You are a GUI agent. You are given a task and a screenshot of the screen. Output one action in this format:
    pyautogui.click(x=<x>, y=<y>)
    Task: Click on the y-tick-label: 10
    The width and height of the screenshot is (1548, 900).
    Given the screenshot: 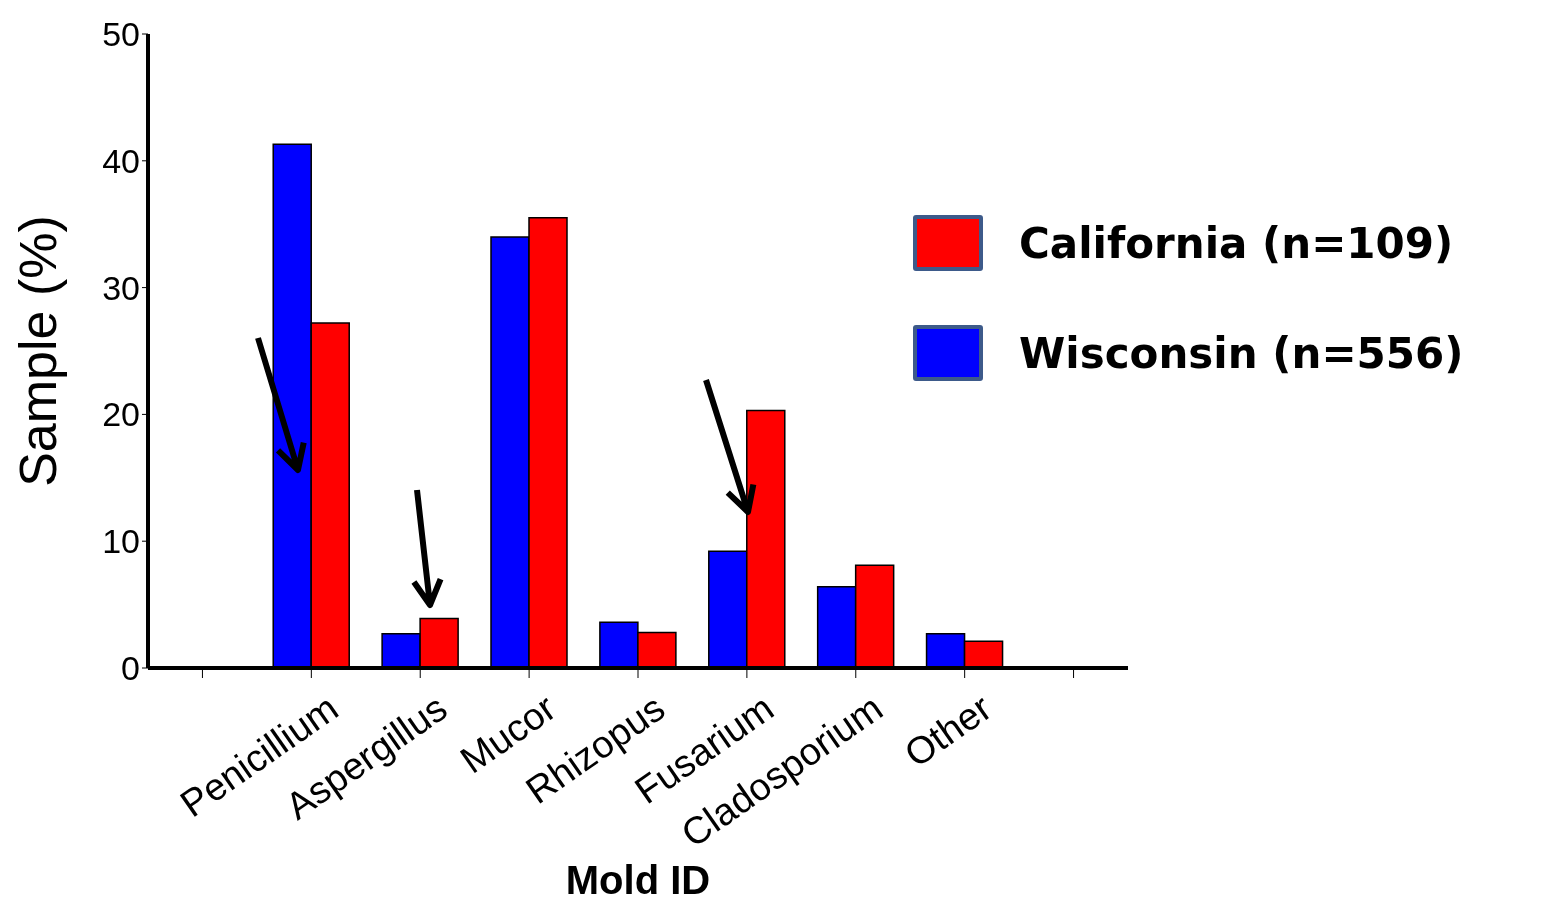 What is the action you would take?
    pyautogui.click(x=121, y=541)
    